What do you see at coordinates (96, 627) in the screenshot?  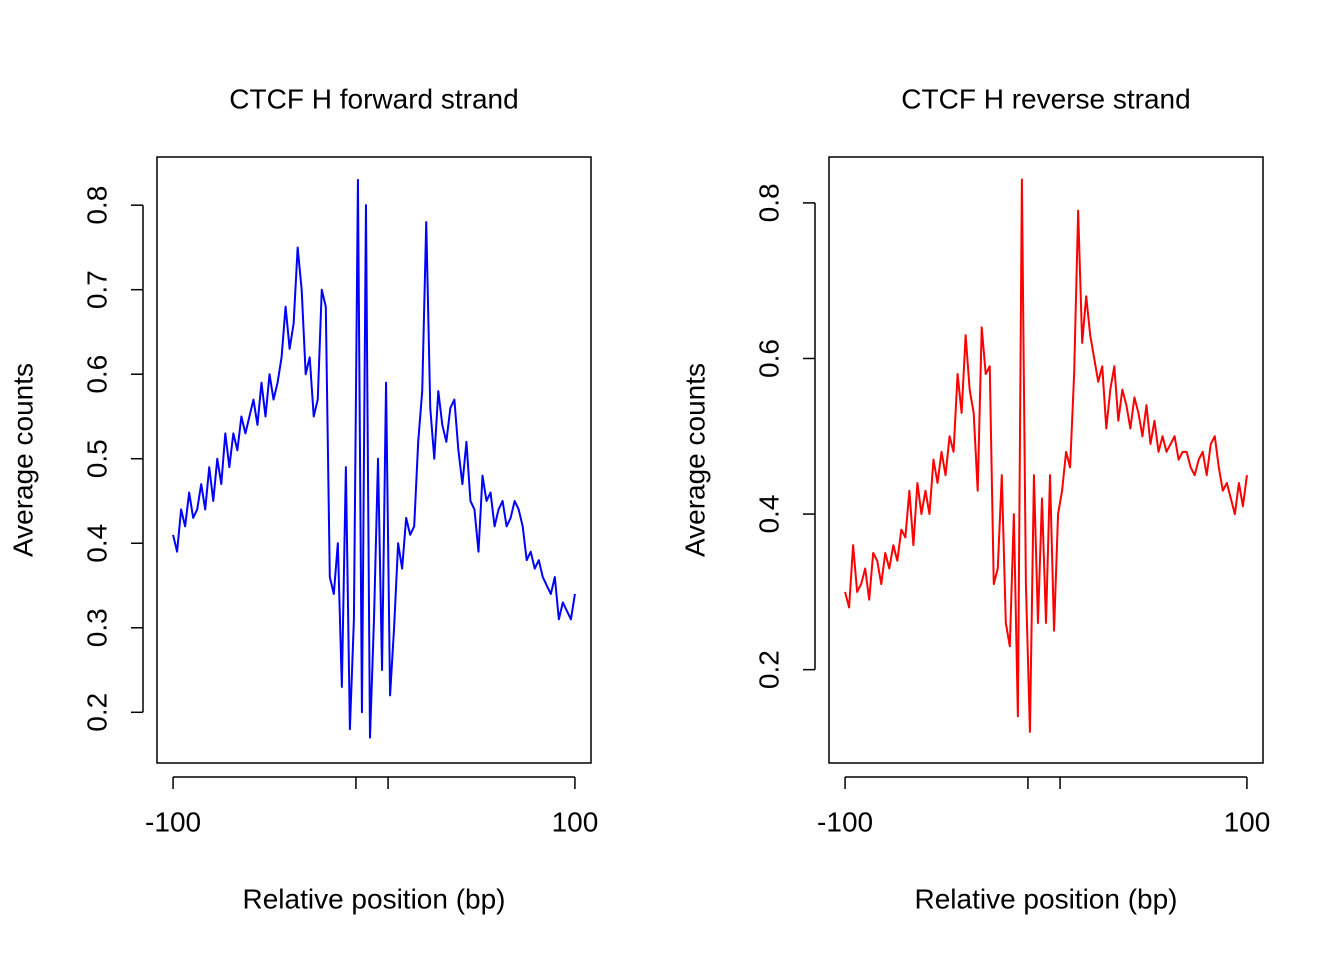 I see `y-tick-label: 0.3` at bounding box center [96, 627].